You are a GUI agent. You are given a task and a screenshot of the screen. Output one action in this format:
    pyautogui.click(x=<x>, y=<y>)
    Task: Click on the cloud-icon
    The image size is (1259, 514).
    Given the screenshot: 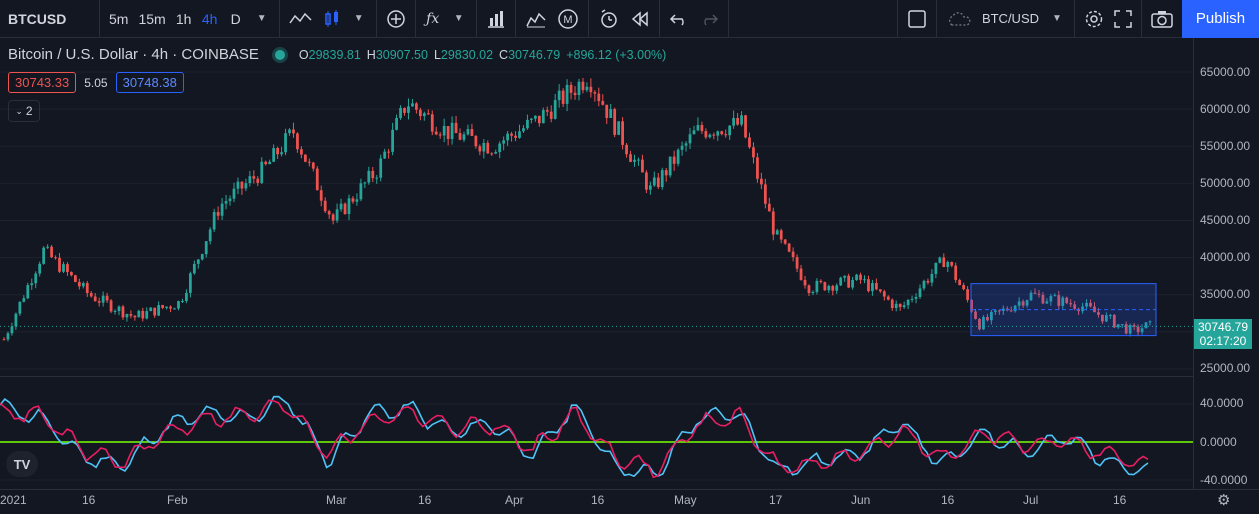 What is the action you would take?
    pyautogui.click(x=959, y=19)
    